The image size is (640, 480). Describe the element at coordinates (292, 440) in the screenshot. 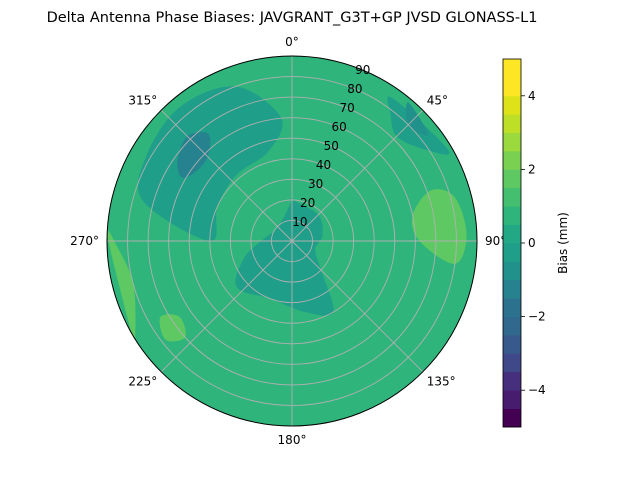

I see `angular-tick-label: 180°` at that location.